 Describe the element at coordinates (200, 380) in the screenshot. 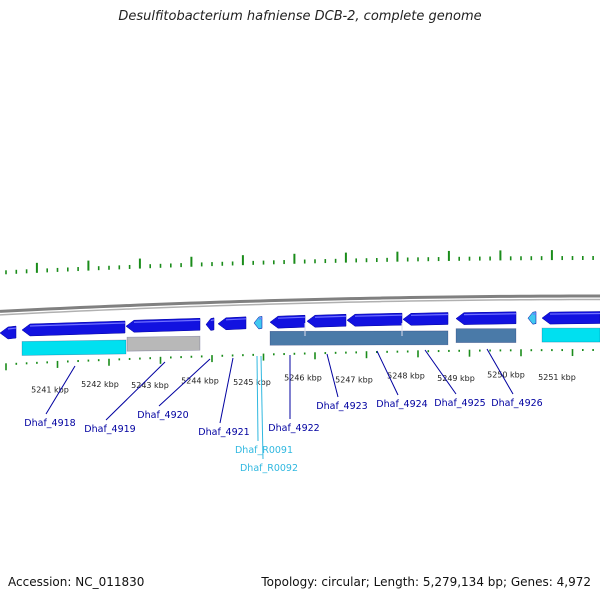

I see `kbp-label: 5244 kbp` at that location.